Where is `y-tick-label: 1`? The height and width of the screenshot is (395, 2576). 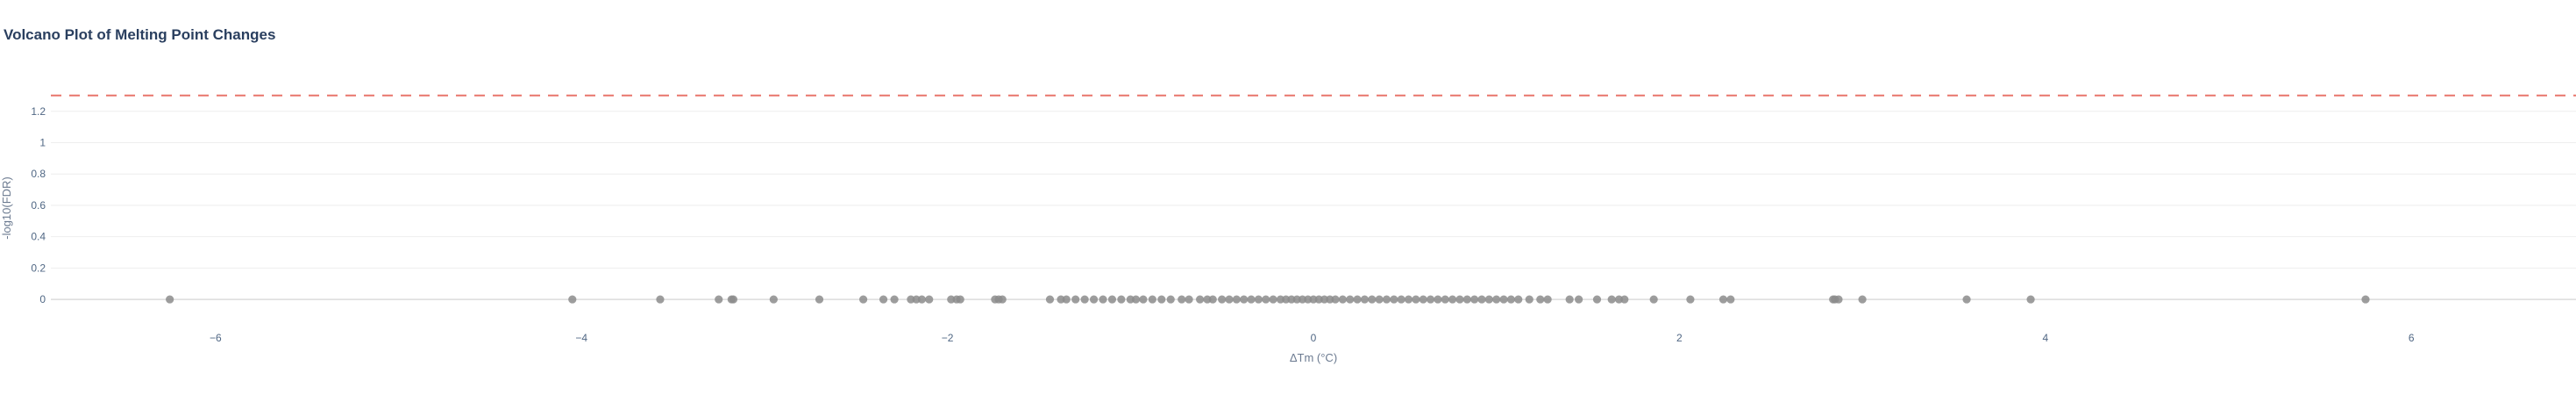
y-tick-label: 1 is located at coordinates (42, 143).